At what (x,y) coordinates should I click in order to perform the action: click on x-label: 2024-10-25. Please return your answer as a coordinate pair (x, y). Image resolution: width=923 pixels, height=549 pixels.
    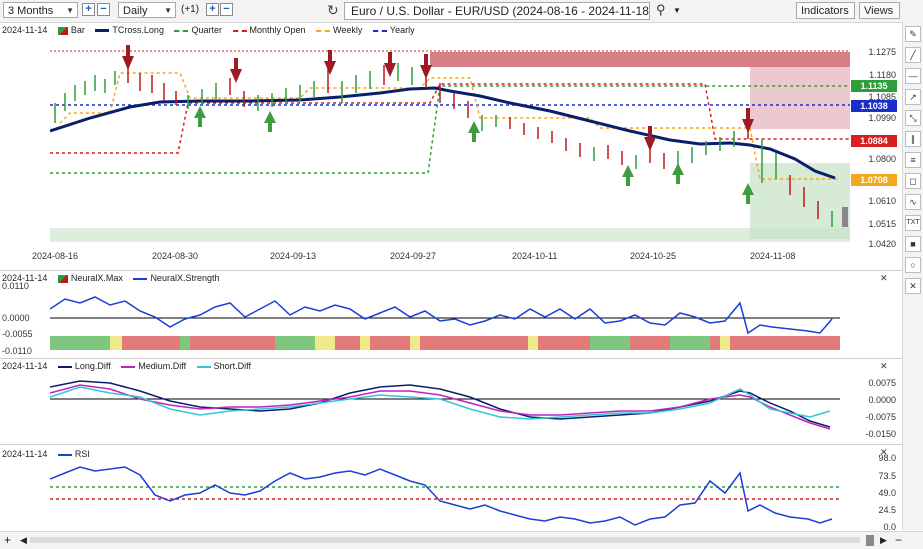
    Looking at the image, I should click on (653, 256).